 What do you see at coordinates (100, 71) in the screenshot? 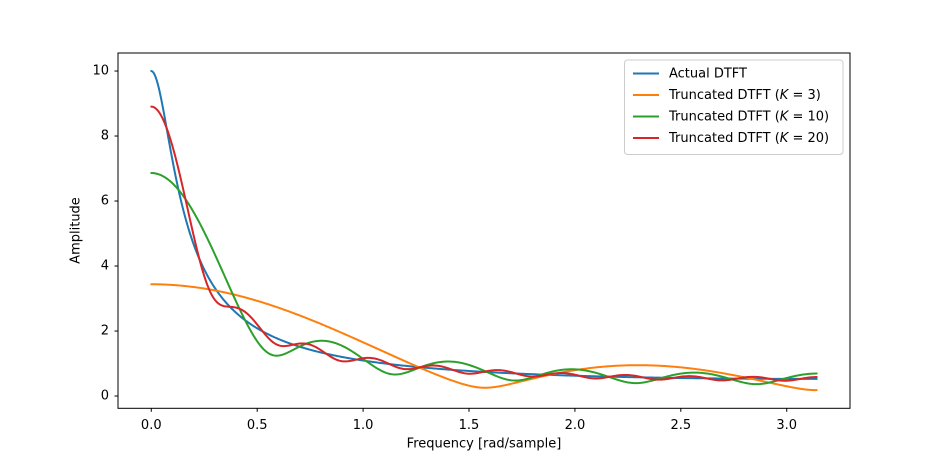
I see `y-tick-label: 10` at bounding box center [100, 71].